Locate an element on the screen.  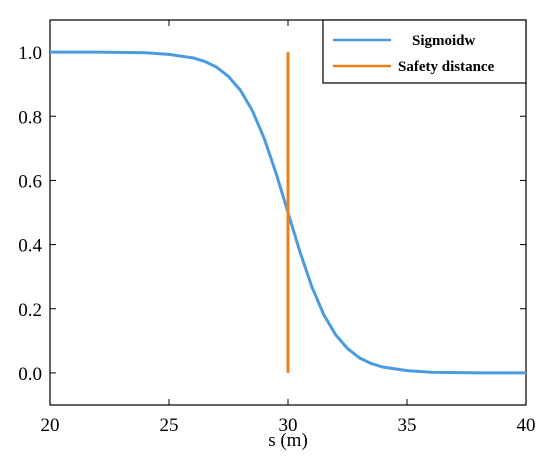
x-axis-label: s (m) is located at coordinates (288, 440).